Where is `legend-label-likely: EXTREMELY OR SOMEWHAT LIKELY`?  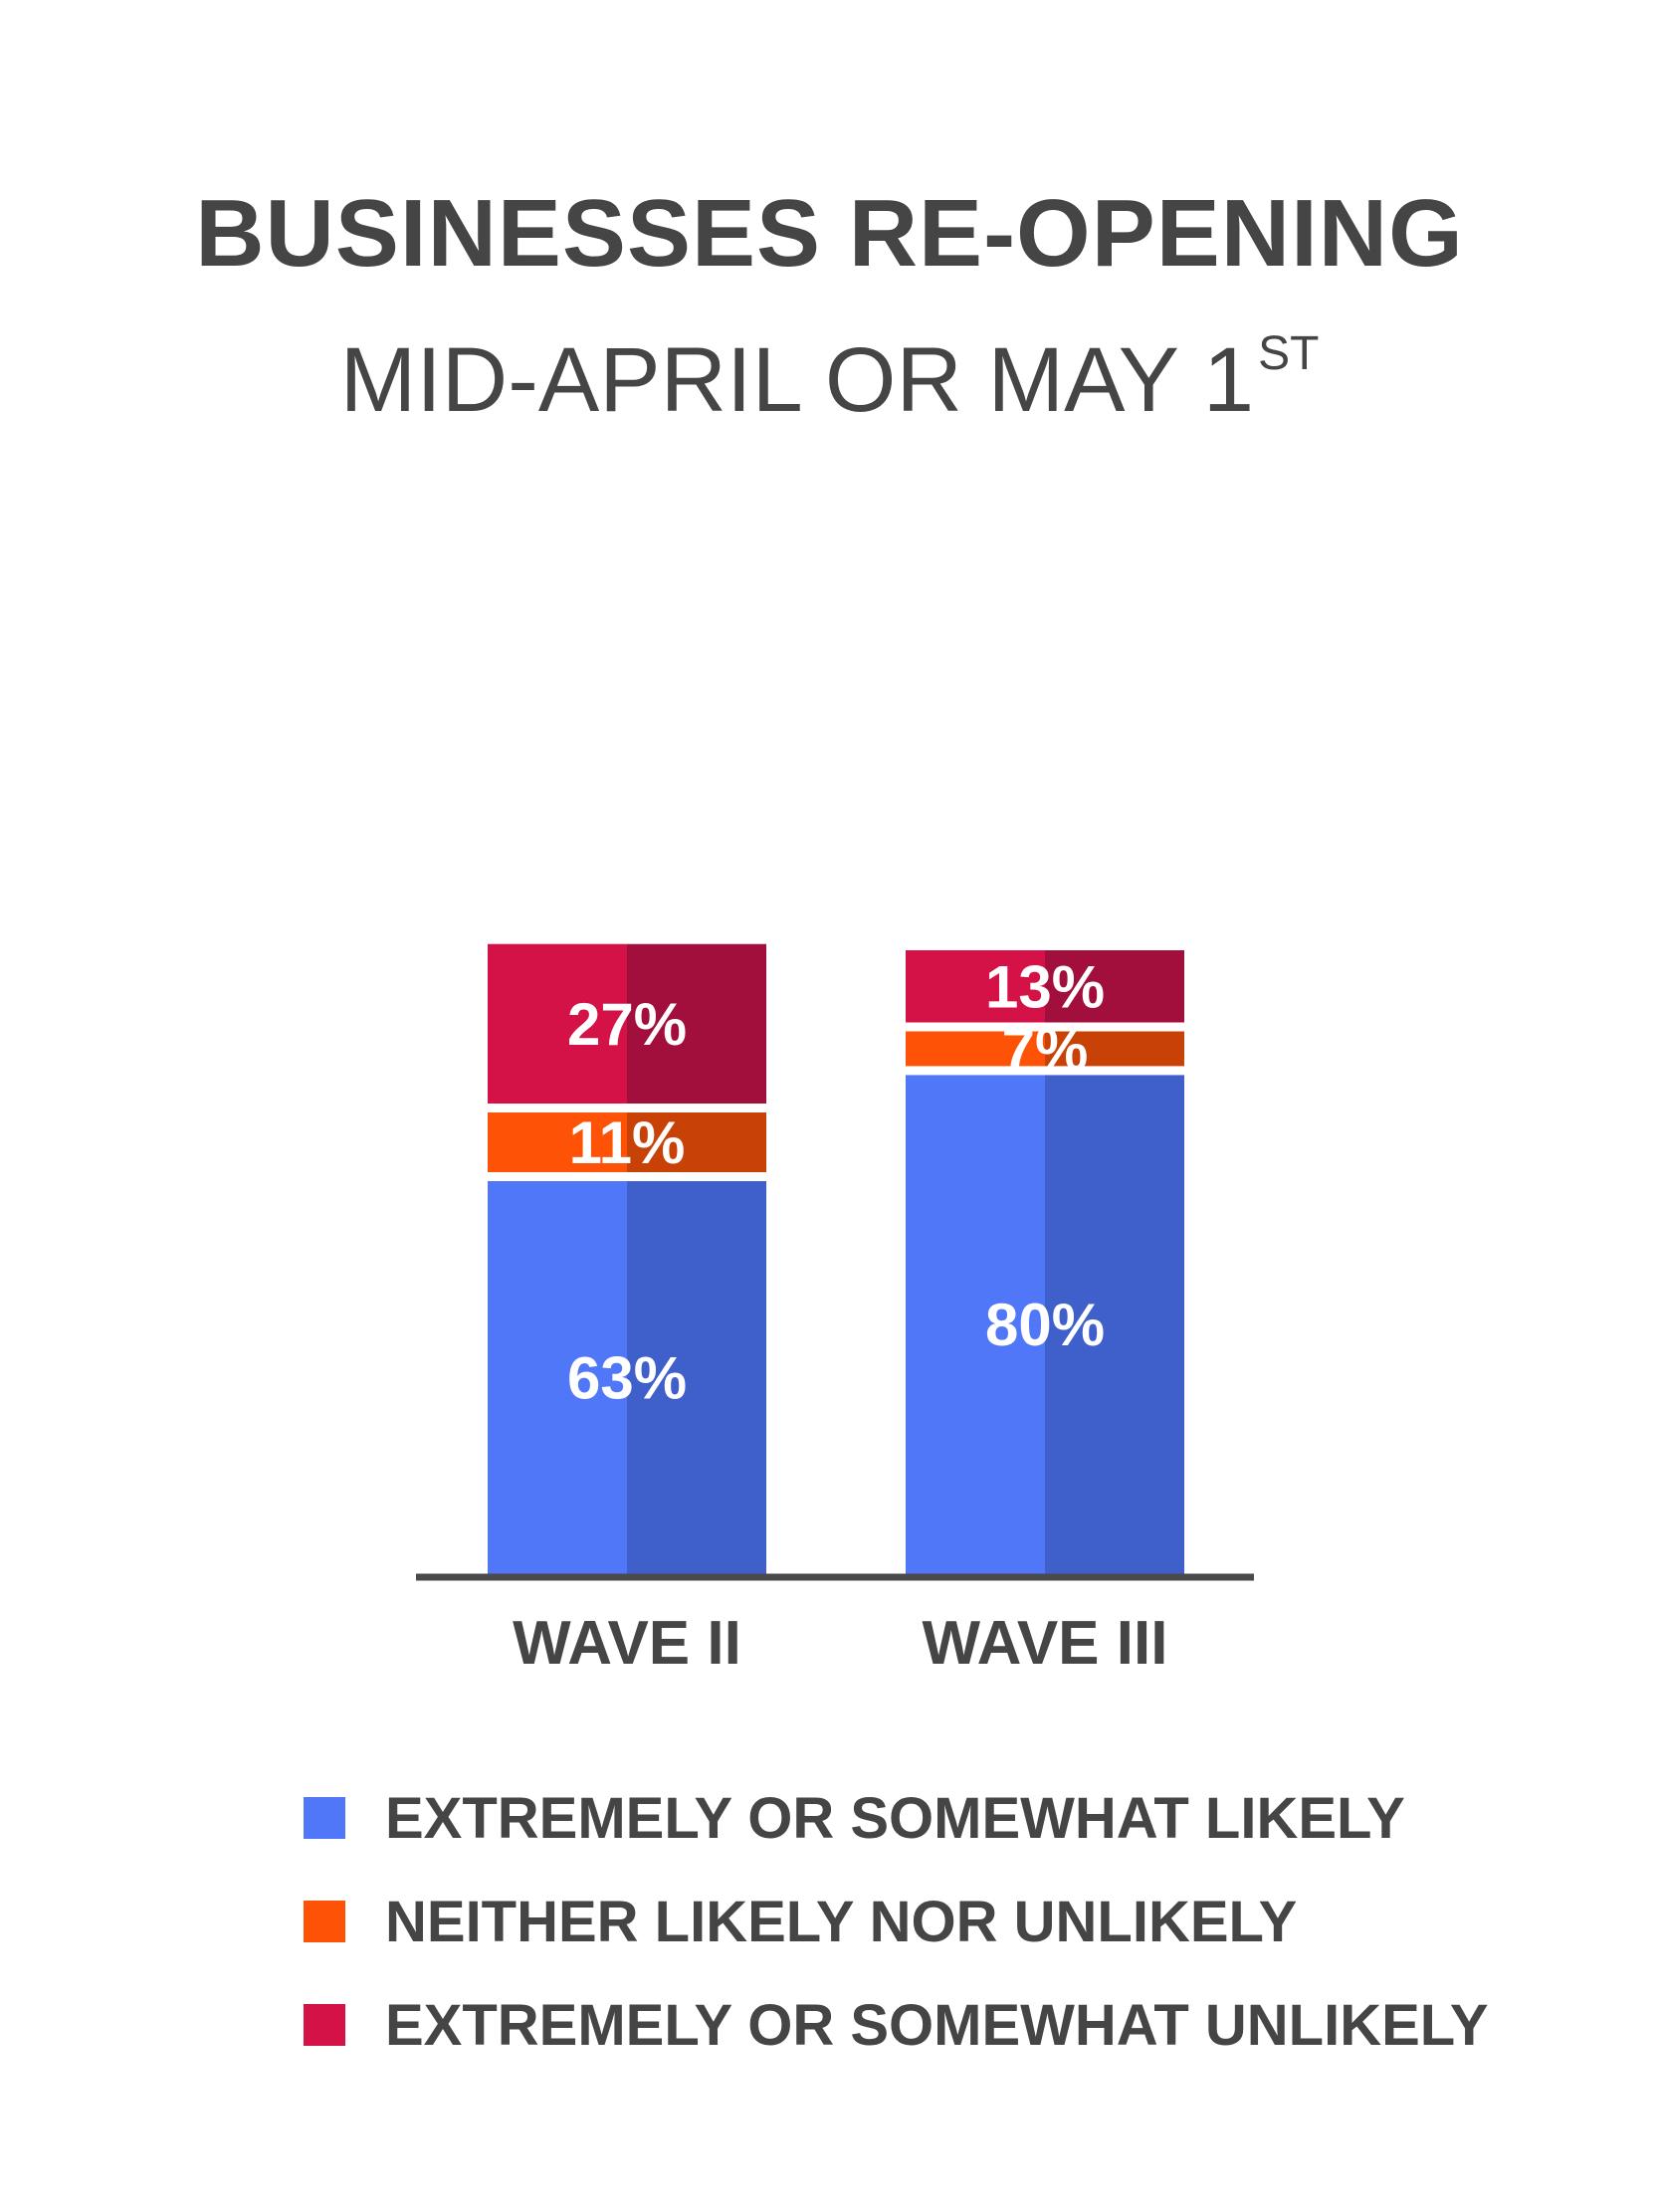
legend-label-likely: EXTREMELY OR SOMEWHAT LIKELY is located at coordinates (895, 1818).